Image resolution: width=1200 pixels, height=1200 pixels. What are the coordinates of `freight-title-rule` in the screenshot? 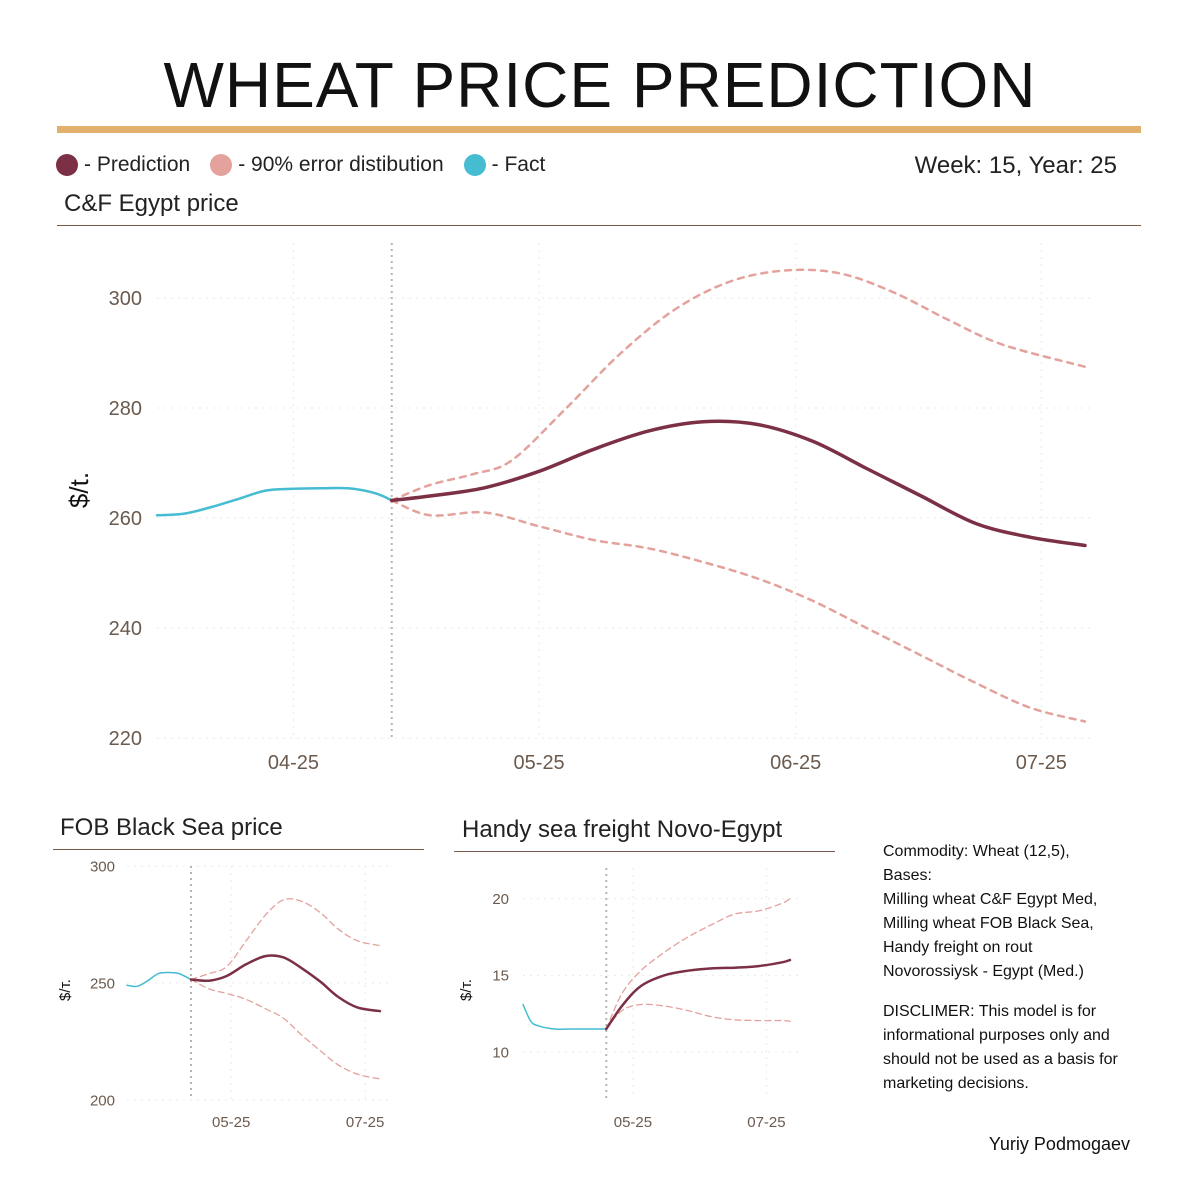 It's located at (644, 851).